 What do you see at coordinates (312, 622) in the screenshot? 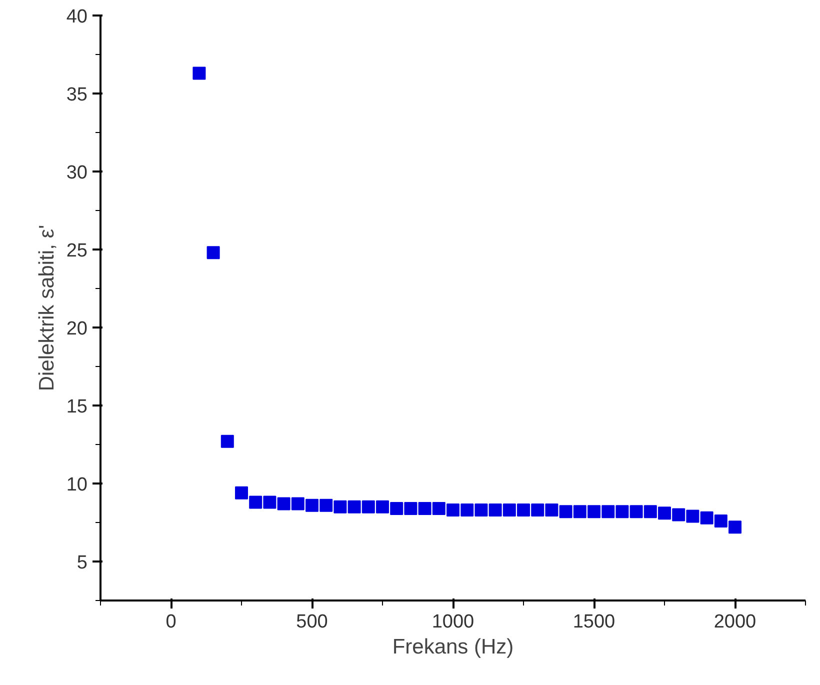
I see `x-tick-label: 500` at bounding box center [312, 622].